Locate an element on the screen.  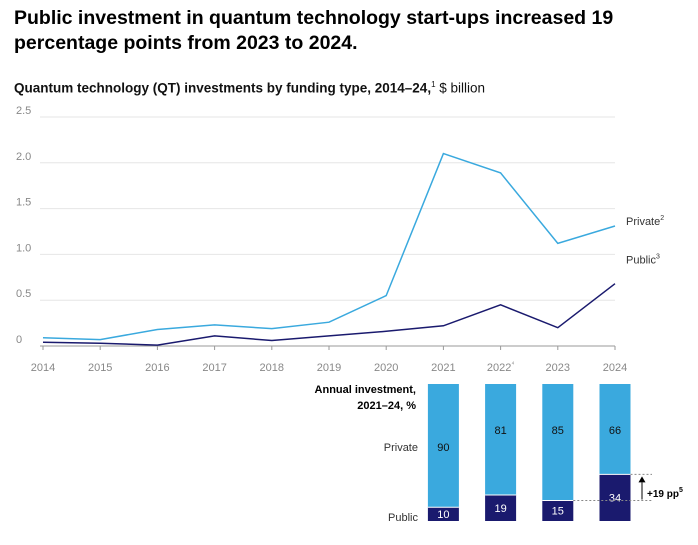
bar-value-private: 66 is located at coordinates (615, 431).